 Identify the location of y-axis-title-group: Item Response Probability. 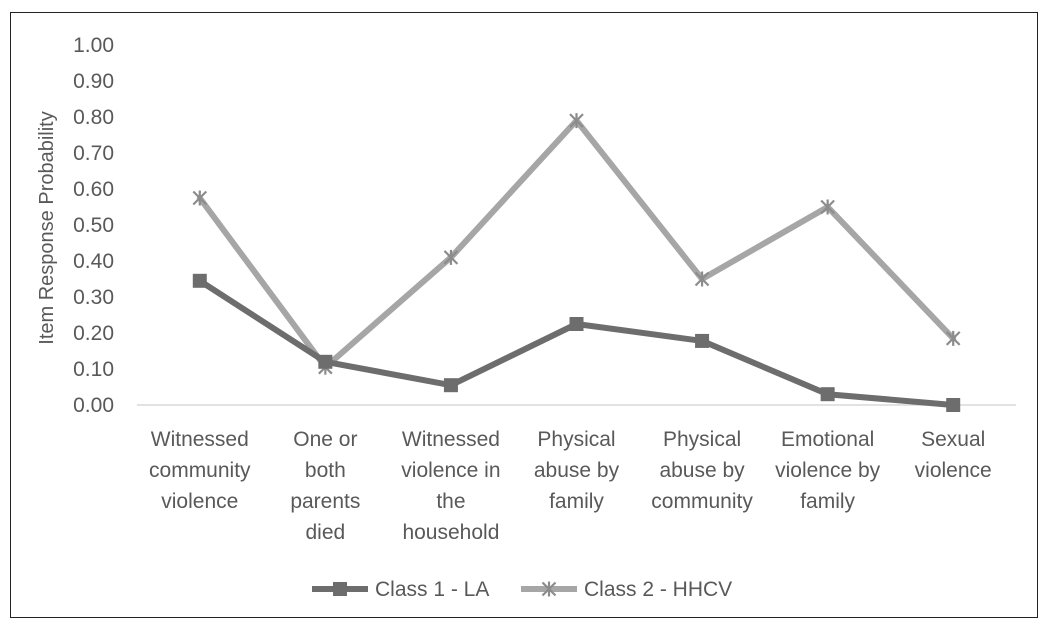
(47, 227).